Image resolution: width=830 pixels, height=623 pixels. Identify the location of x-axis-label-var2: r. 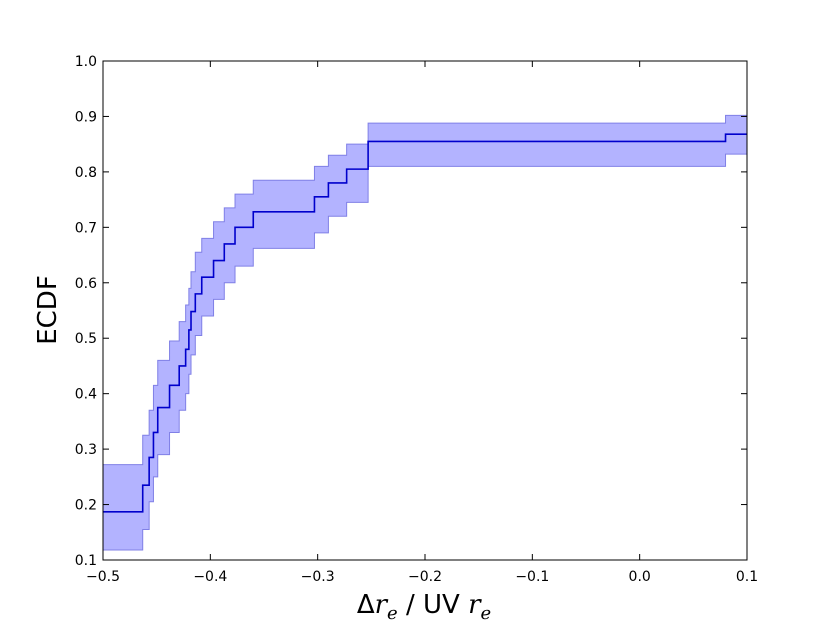
(475, 605).